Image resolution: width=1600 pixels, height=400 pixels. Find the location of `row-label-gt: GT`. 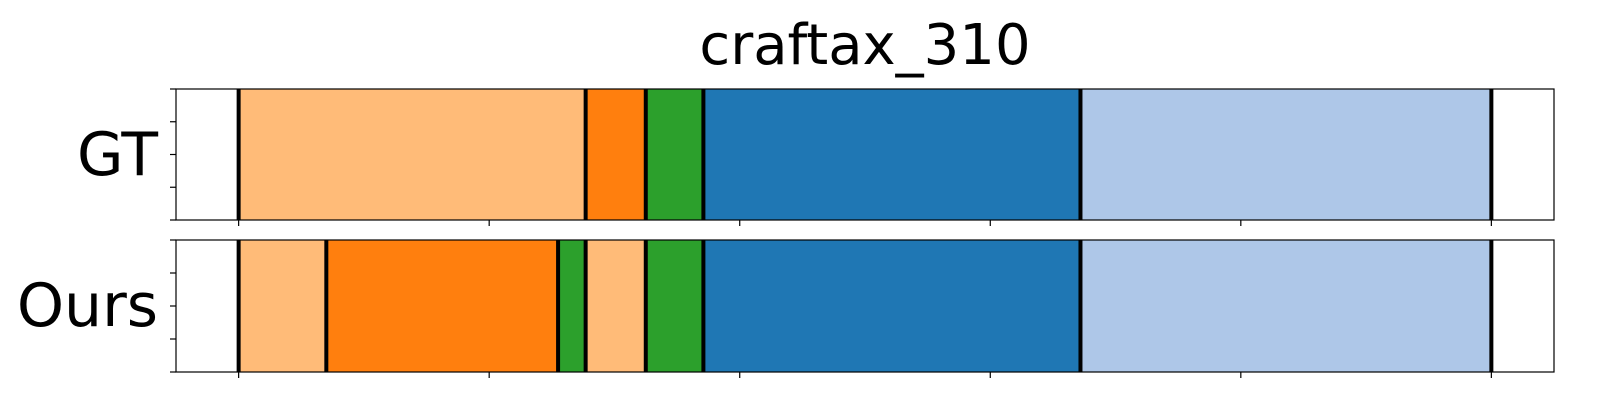

row-label-gt: GT is located at coordinates (117, 155).